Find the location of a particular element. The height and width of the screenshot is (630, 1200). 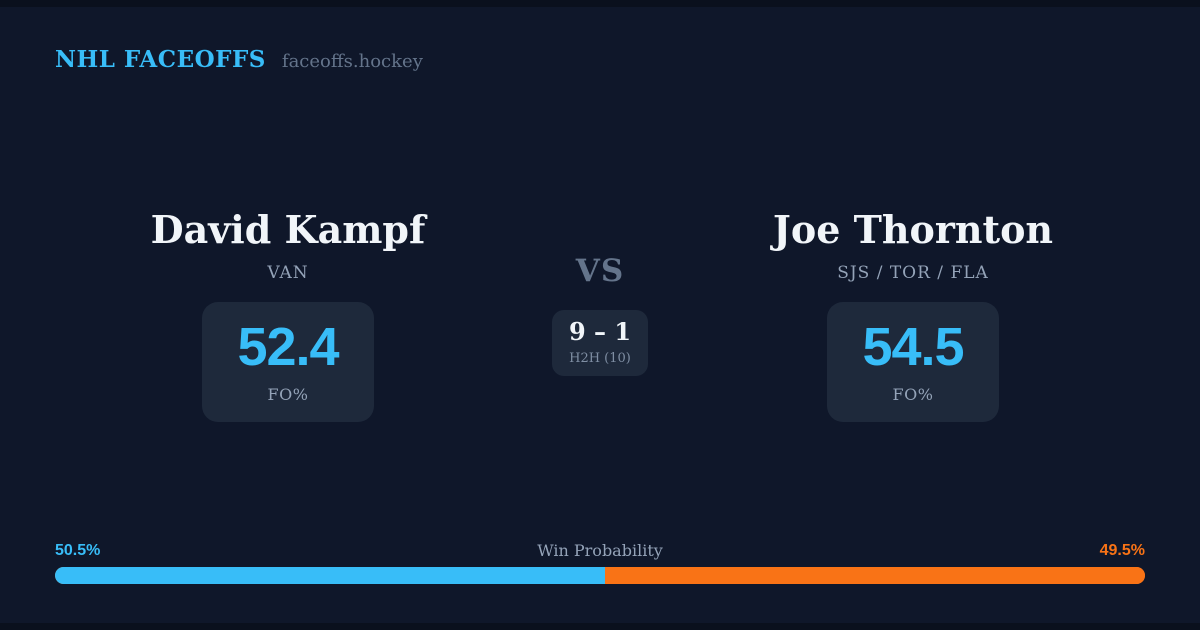

versus-panel: VS 9 – 1 H2H (10) is located at coordinates (600, 313).